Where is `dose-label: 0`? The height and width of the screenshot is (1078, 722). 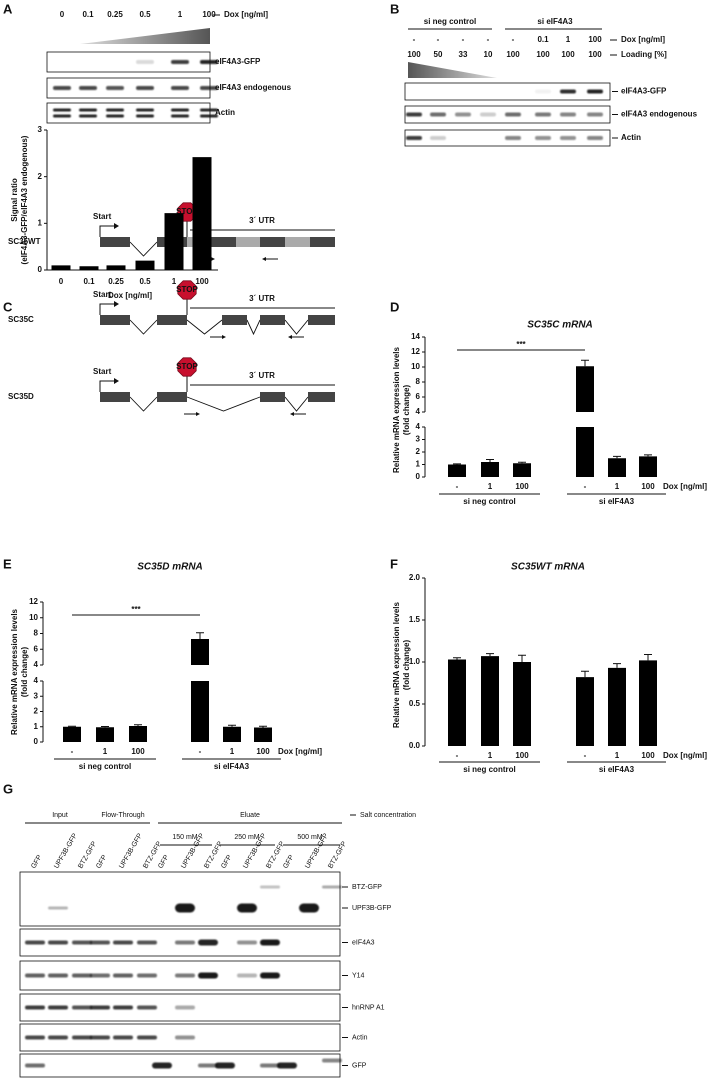
dose-label: 0 is located at coordinates (62, 14).